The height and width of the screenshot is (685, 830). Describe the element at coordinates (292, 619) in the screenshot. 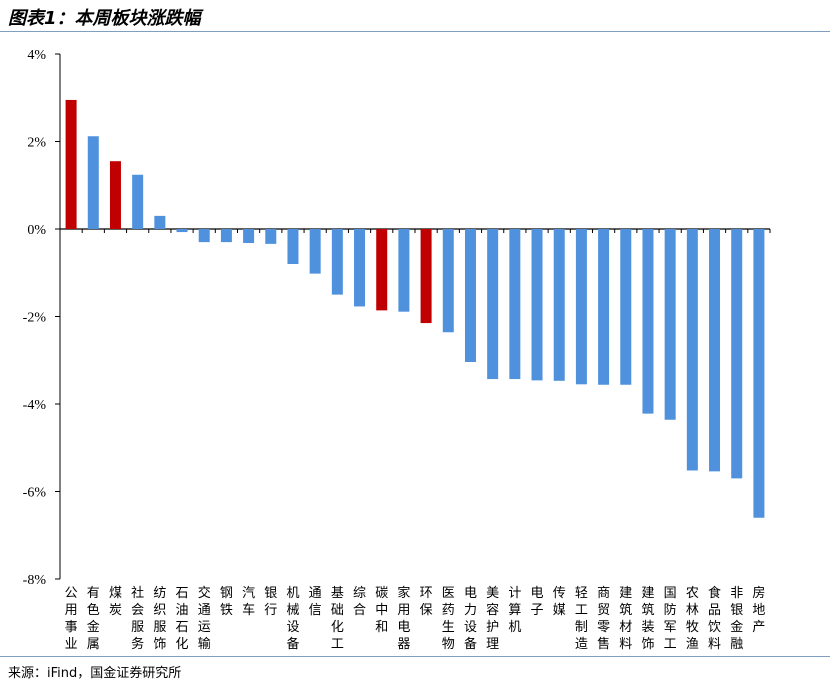

I see `x-category-label: 机械设备` at that location.